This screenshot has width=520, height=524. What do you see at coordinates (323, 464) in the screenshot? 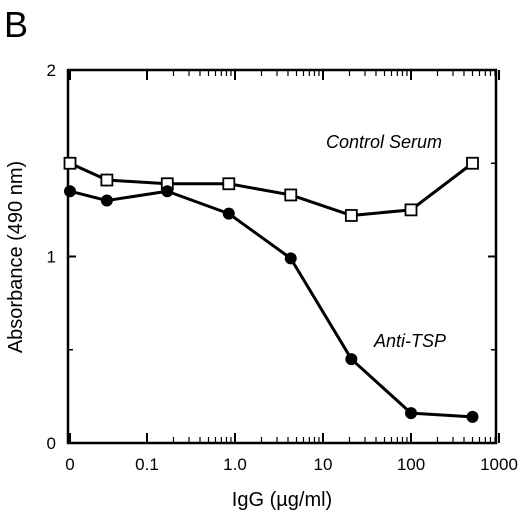
I see `x-tick-label: 10` at bounding box center [323, 464].